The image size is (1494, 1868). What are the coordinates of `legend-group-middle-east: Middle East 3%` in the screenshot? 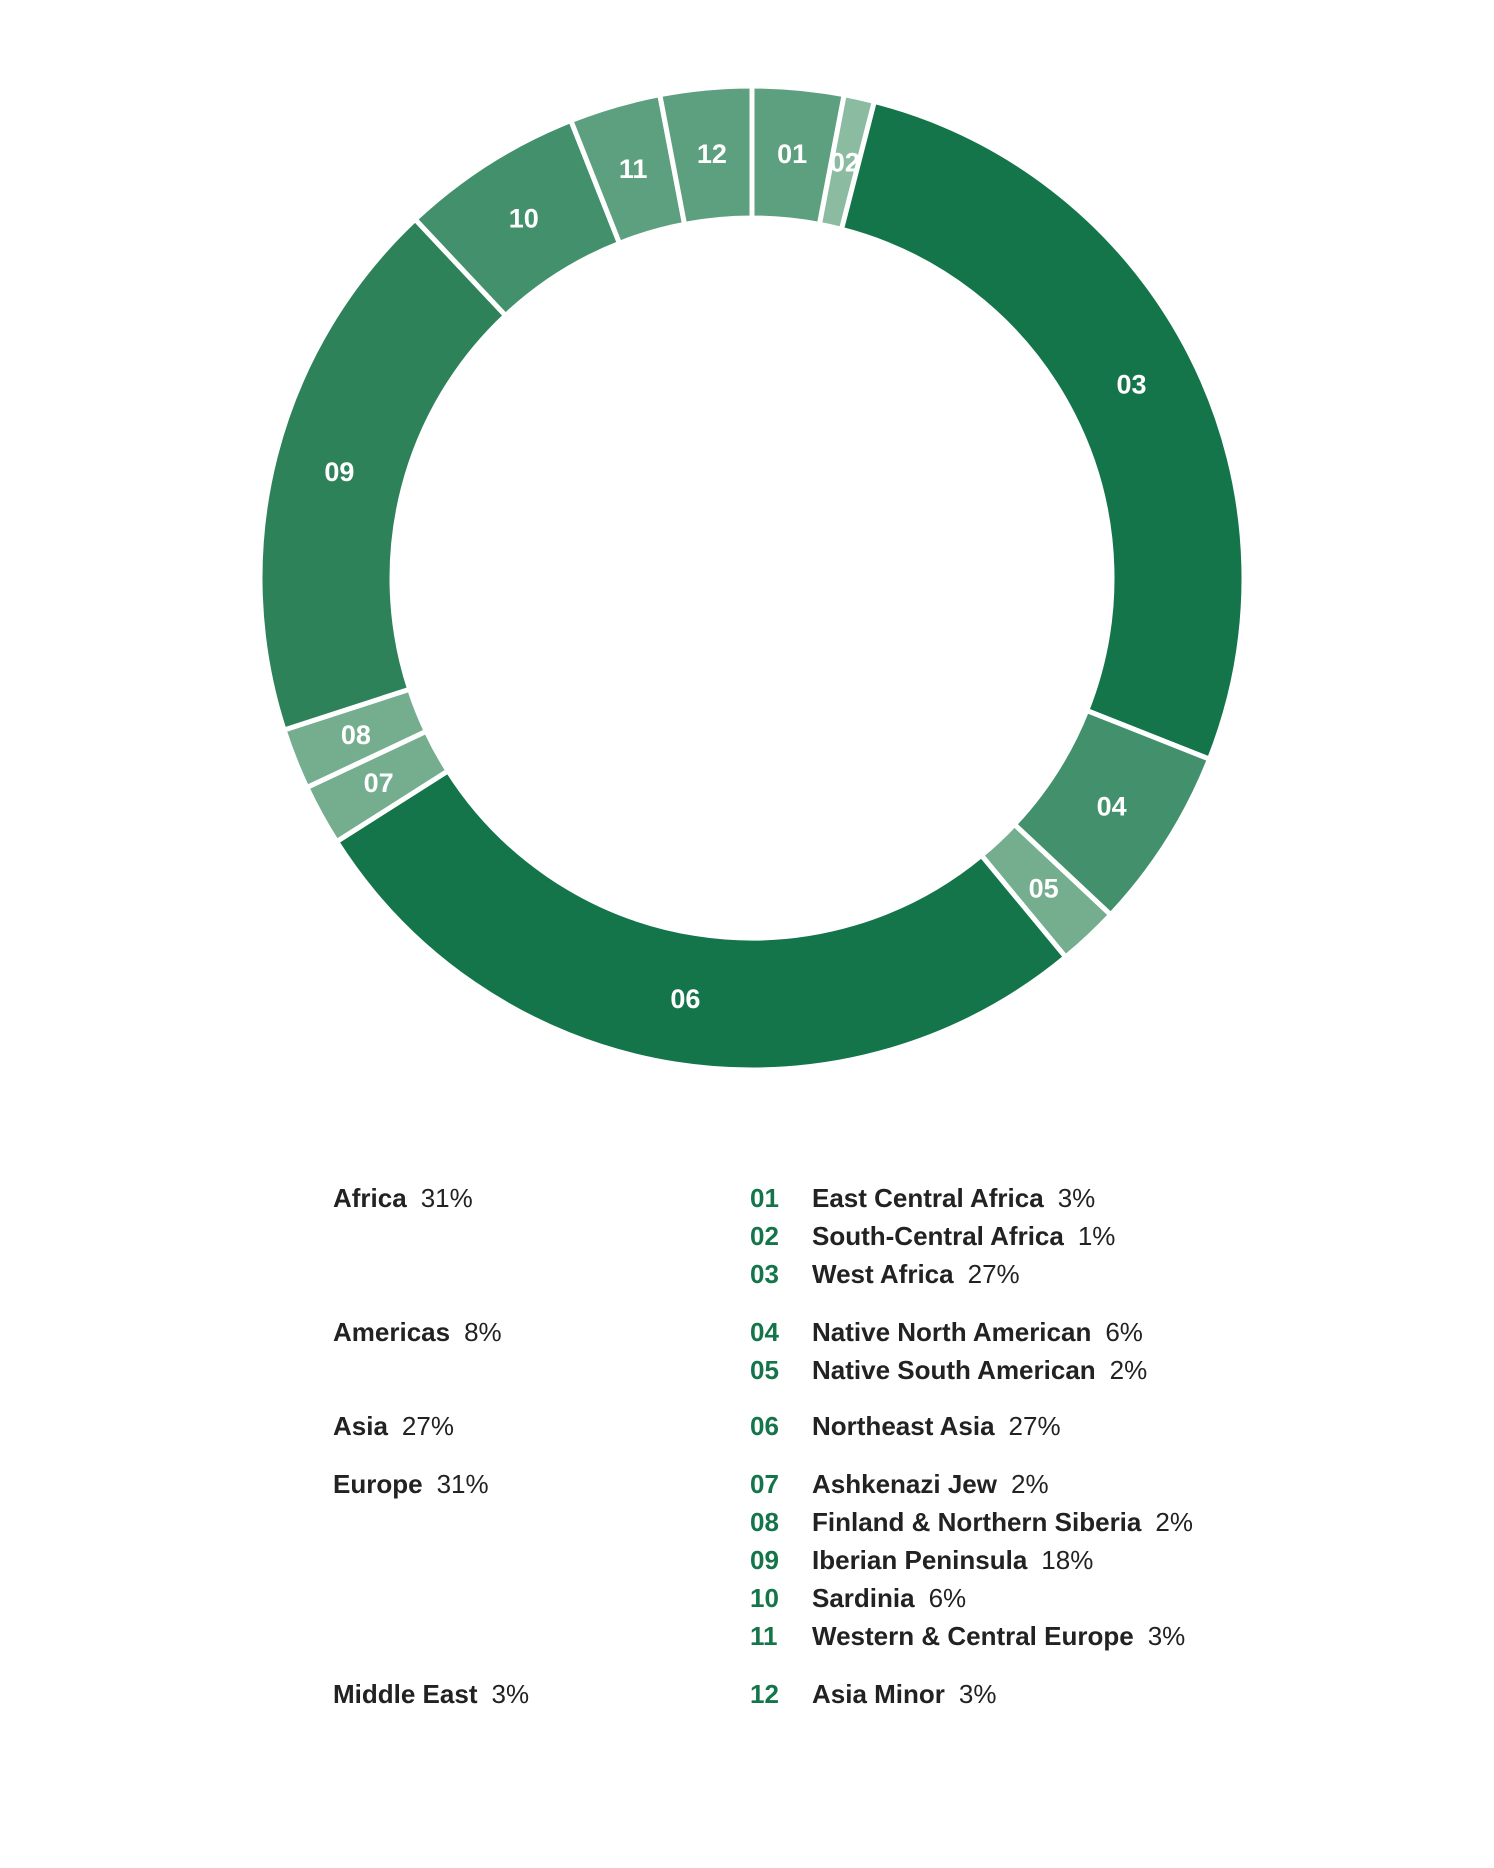 It's located at (431, 1694).